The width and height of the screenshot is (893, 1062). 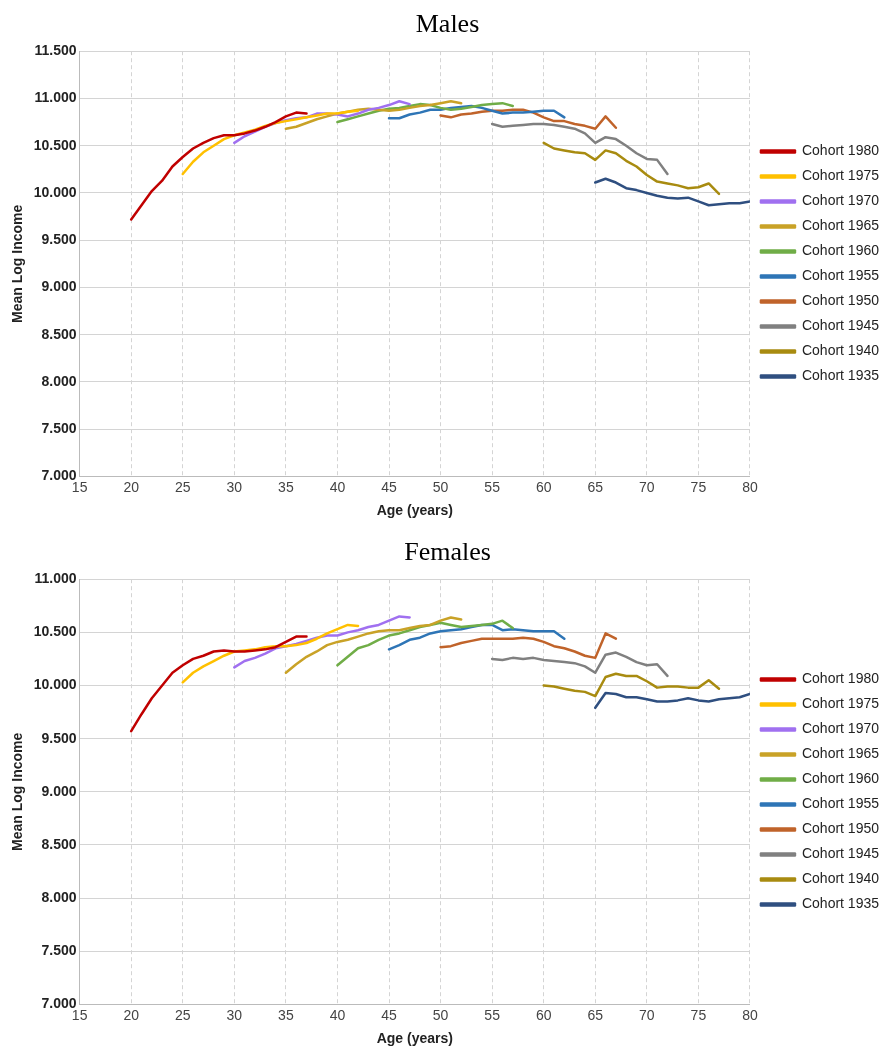 What do you see at coordinates (55, 50) in the screenshot?
I see `y-tick-label: 11.500` at bounding box center [55, 50].